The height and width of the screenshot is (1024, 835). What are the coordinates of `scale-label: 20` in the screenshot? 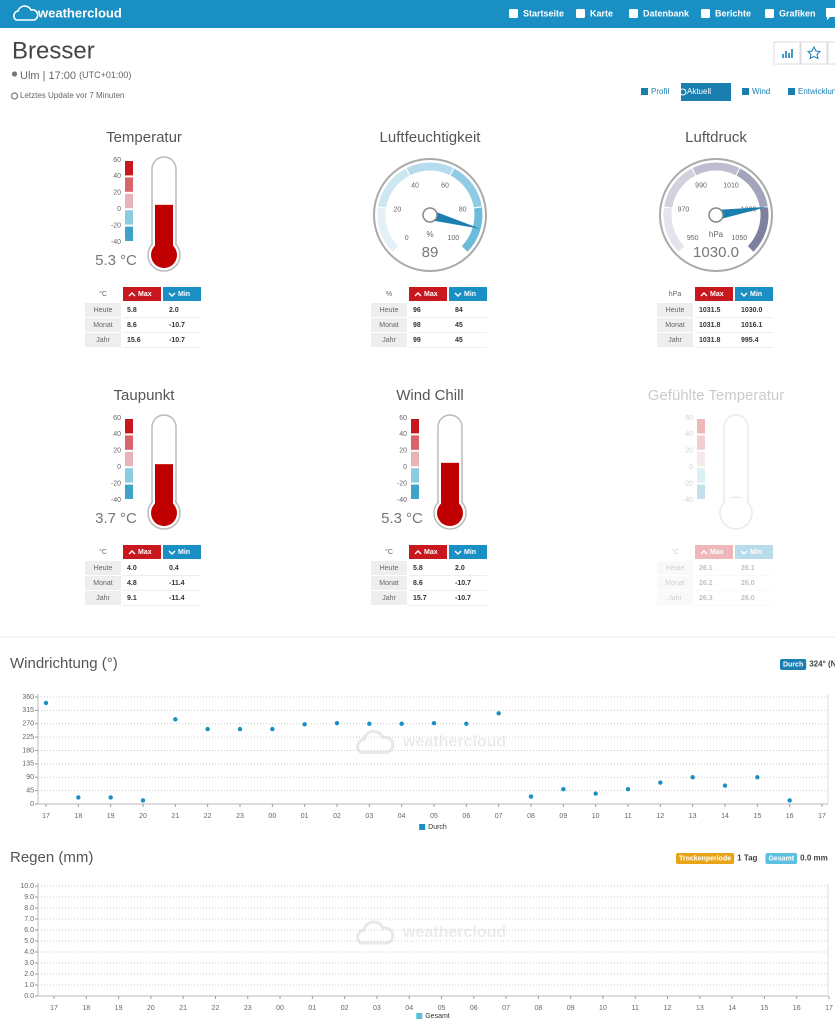 It's located at (117, 193).